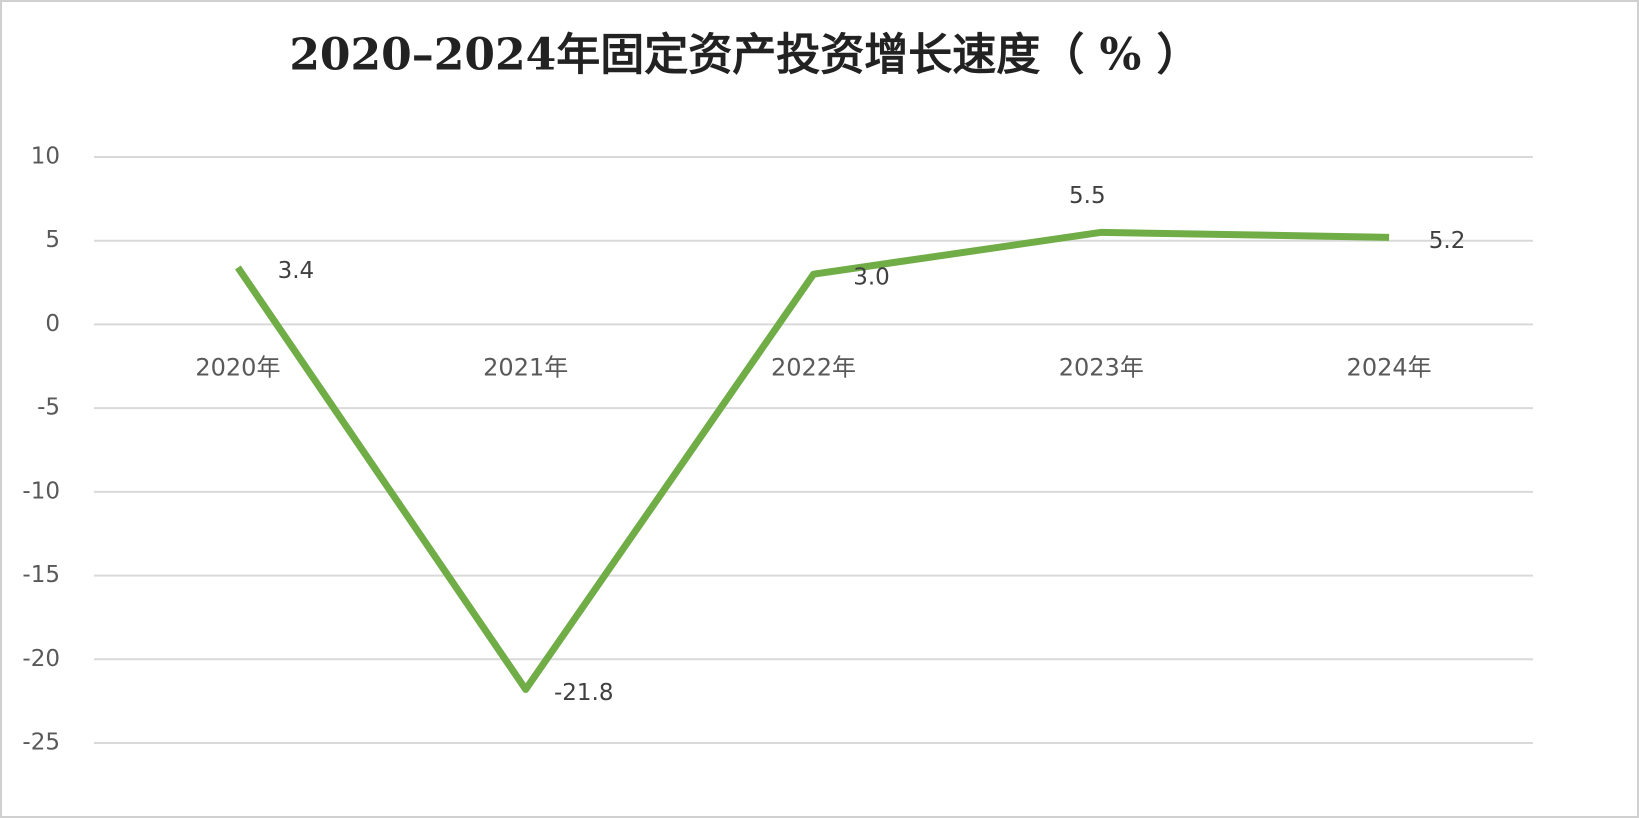  What do you see at coordinates (41, 743) in the screenshot?
I see `y-tick-label: -25` at bounding box center [41, 743].